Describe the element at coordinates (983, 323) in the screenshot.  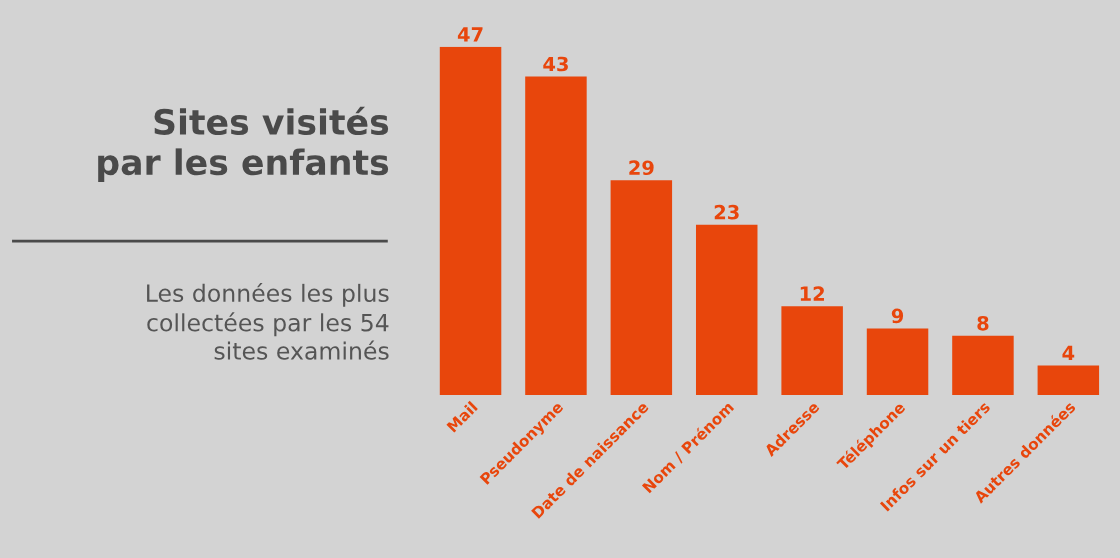
I see `data-label: 8` at that location.